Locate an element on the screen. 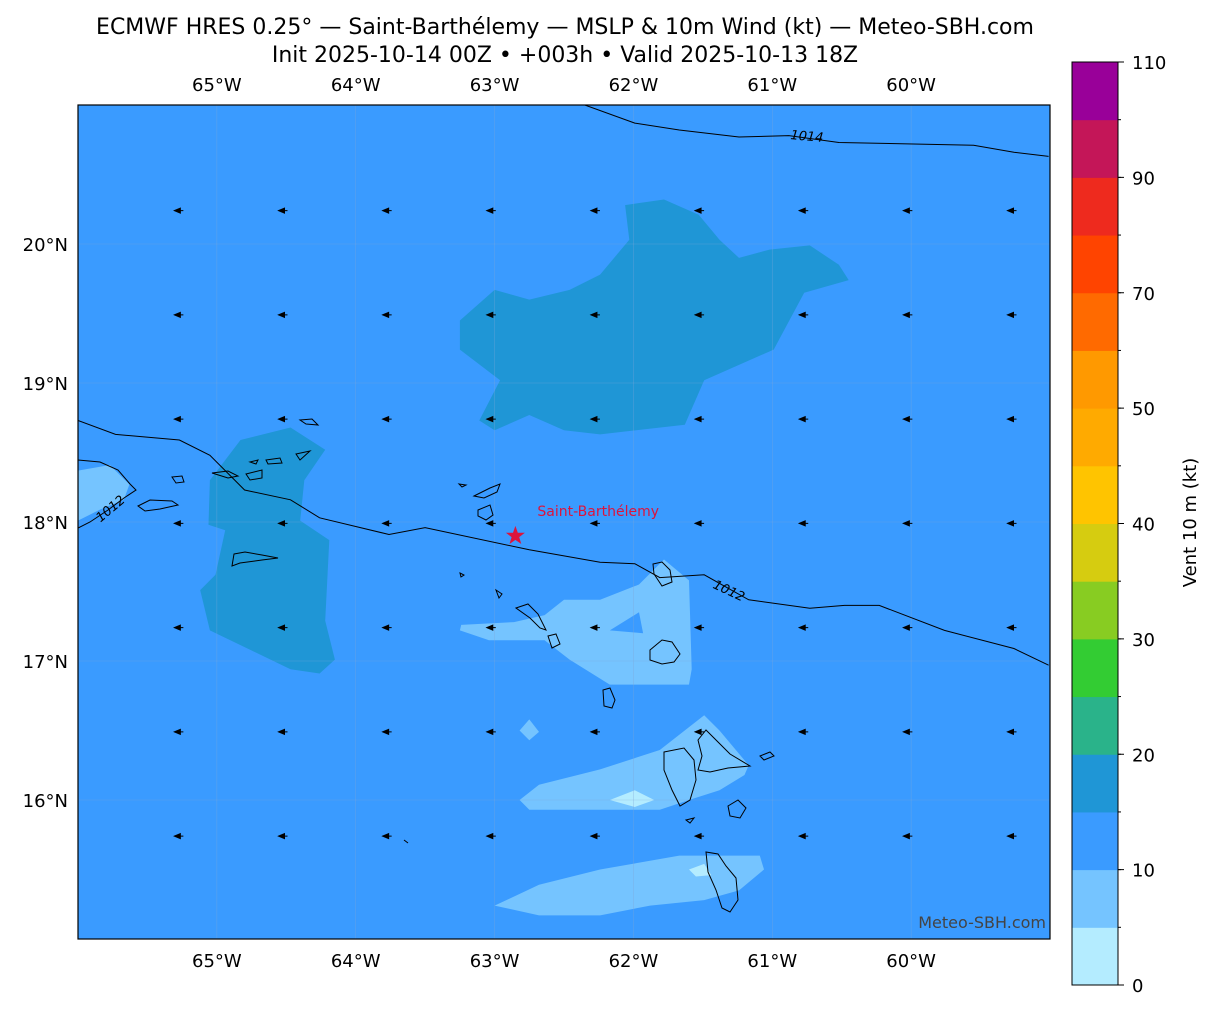 The height and width of the screenshot is (1012, 1215). x-tick-label-top: 64°W is located at coordinates (356, 85).